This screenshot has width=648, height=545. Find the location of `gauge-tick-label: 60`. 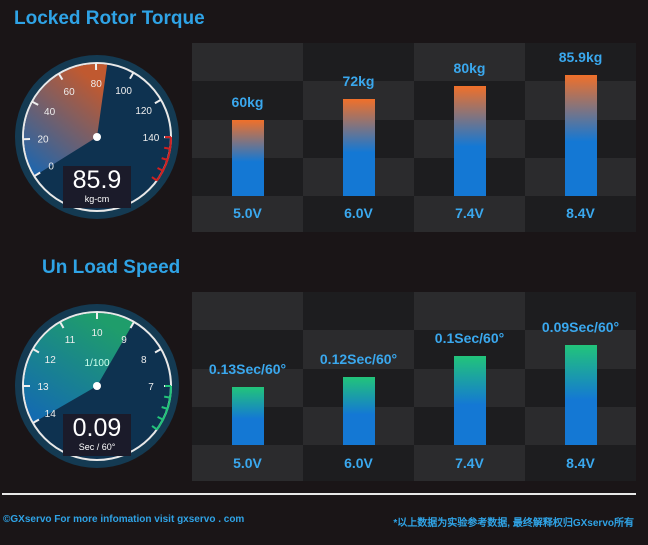

gauge-tick-label: 60 is located at coordinates (70, 92).